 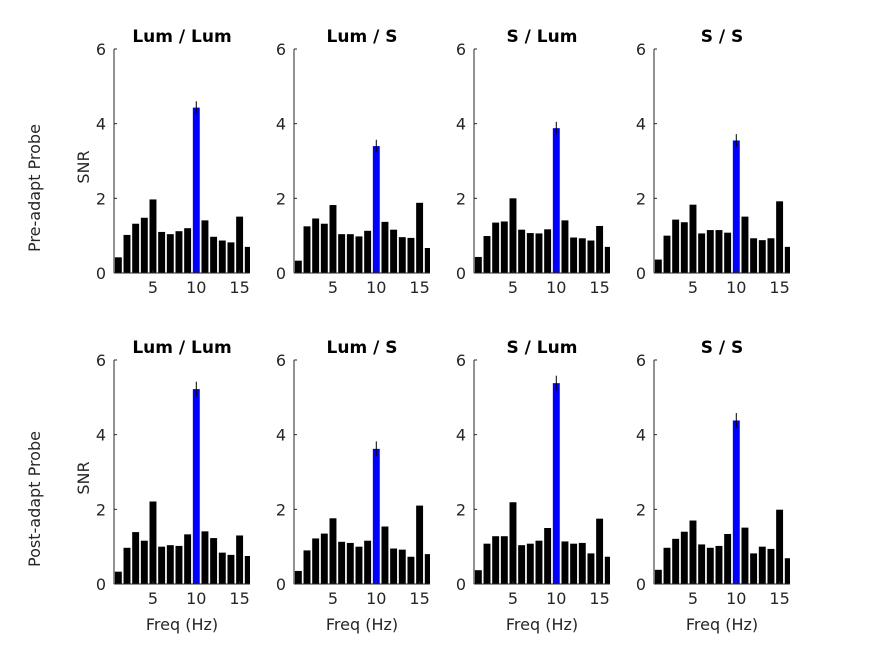 I want to click on row-labels: Pre-adapt Probe Post-adapt Probe, so click(x=34, y=345).